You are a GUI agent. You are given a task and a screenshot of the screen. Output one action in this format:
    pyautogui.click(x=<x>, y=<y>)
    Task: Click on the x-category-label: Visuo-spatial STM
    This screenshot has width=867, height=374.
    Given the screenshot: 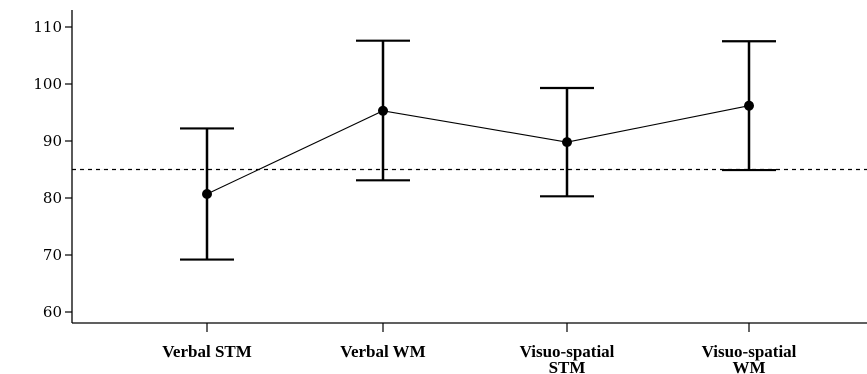 What is the action you would take?
    pyautogui.click(x=567, y=358)
    